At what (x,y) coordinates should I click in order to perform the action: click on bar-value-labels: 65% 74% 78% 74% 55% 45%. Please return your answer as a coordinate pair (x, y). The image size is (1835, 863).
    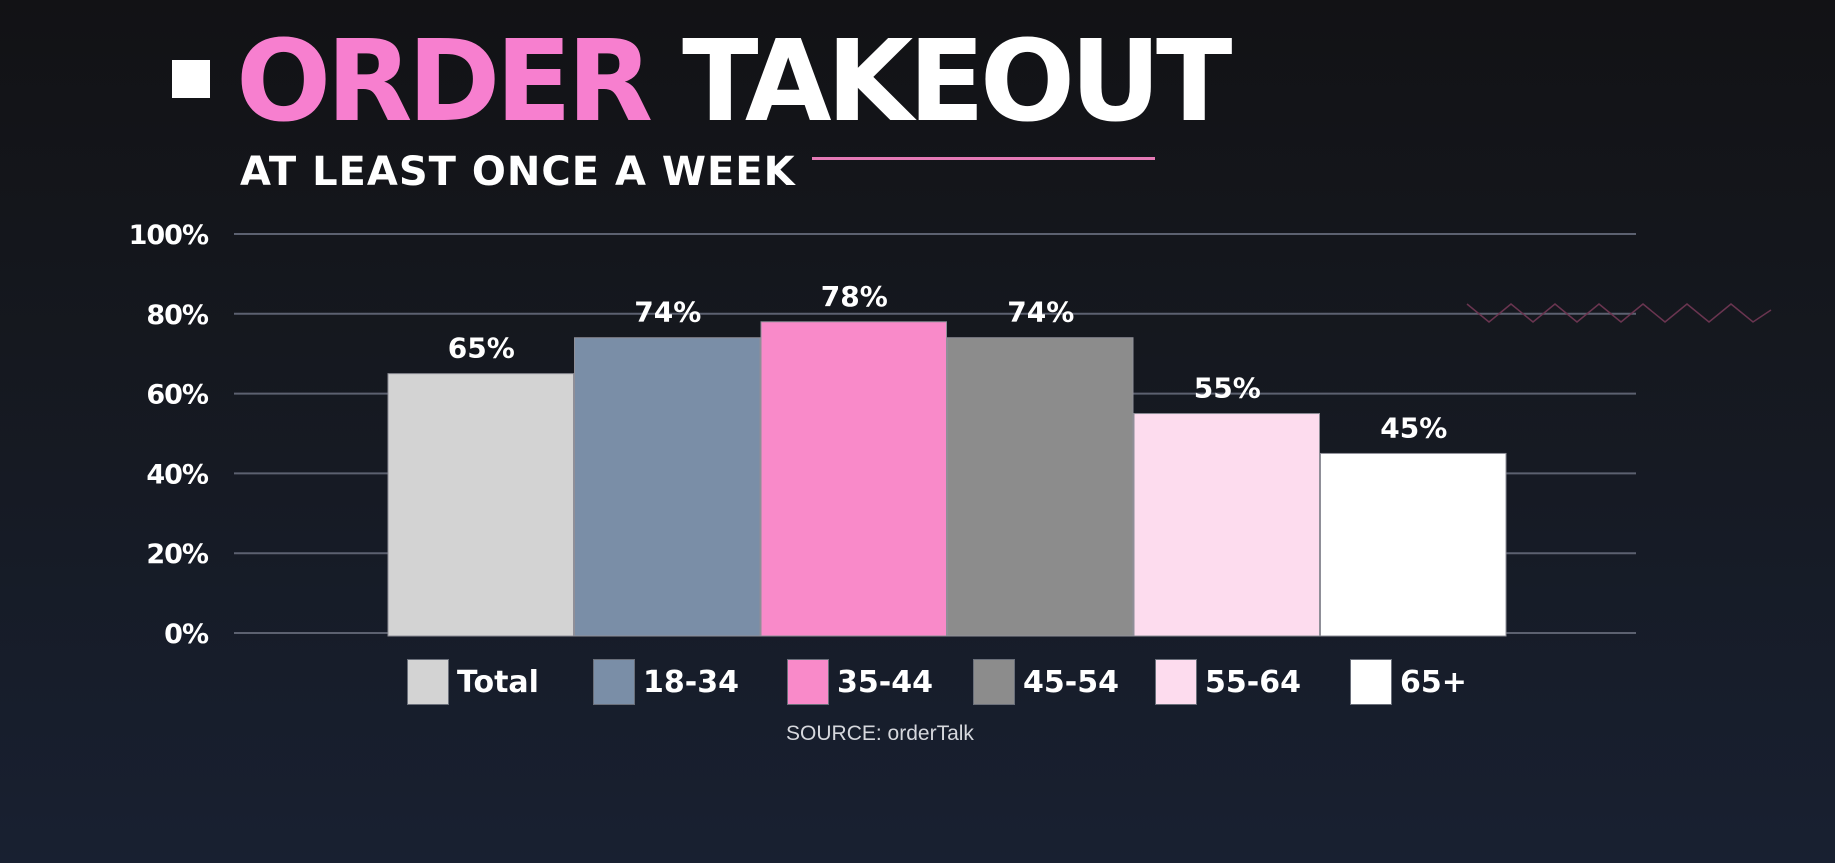
    Looking at the image, I should click on (948, 362).